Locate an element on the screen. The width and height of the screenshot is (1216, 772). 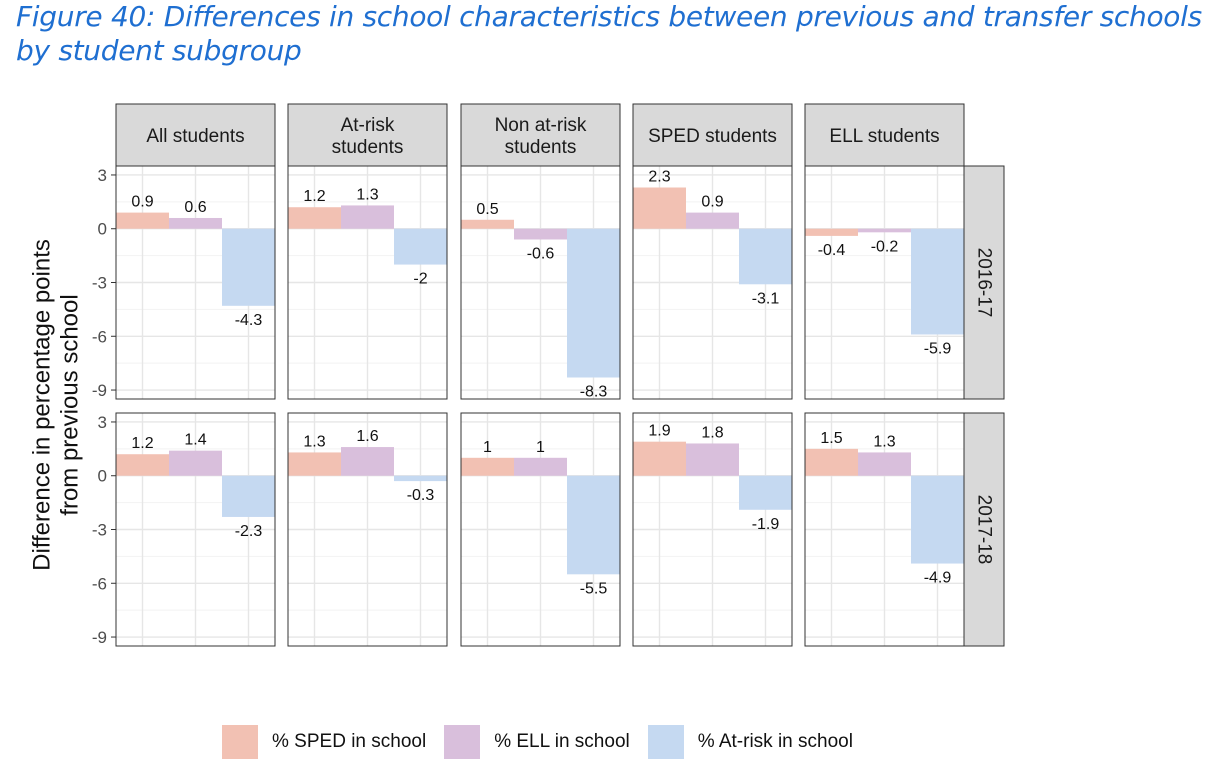
data-label-sped-in-school: 0.5 is located at coordinates (487, 209).